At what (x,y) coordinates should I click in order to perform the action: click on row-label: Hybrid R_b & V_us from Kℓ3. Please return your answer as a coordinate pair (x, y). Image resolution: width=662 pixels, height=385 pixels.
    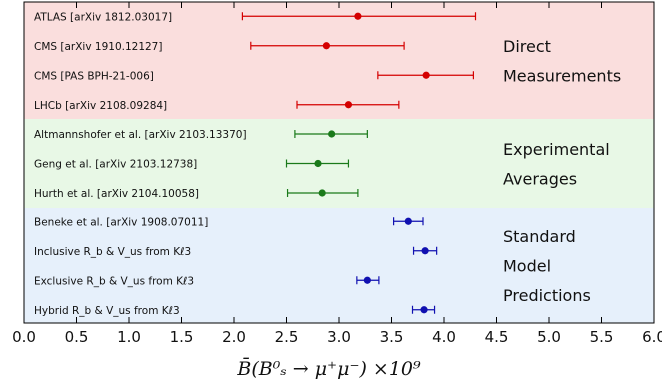
    Looking at the image, I should click on (107, 311).